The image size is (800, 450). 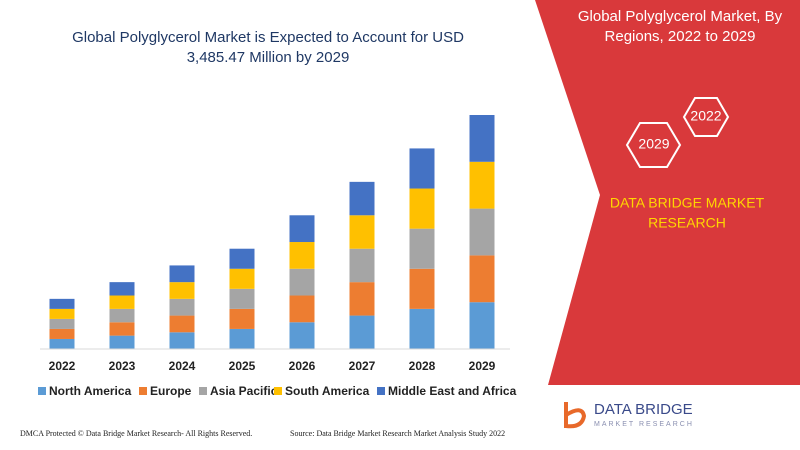 What do you see at coordinates (90, 391) in the screenshot?
I see `legend-label: North America` at bounding box center [90, 391].